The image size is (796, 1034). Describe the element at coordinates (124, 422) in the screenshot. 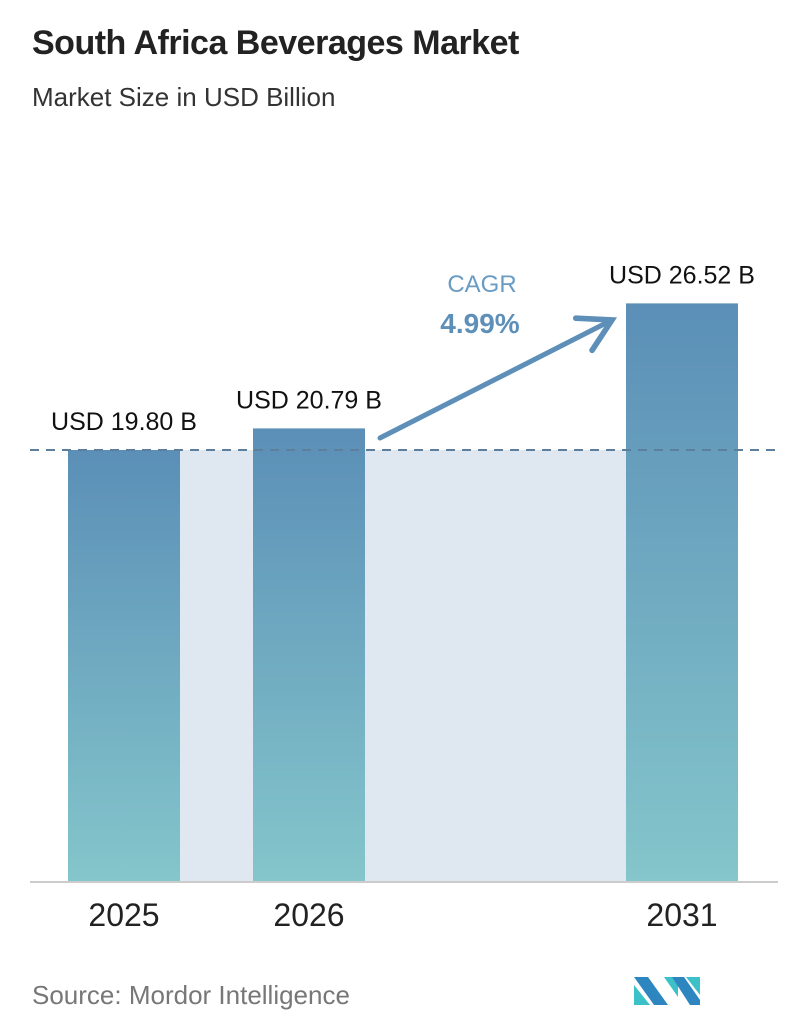

I see `data-label-2025: USD 19.80 B` at that location.